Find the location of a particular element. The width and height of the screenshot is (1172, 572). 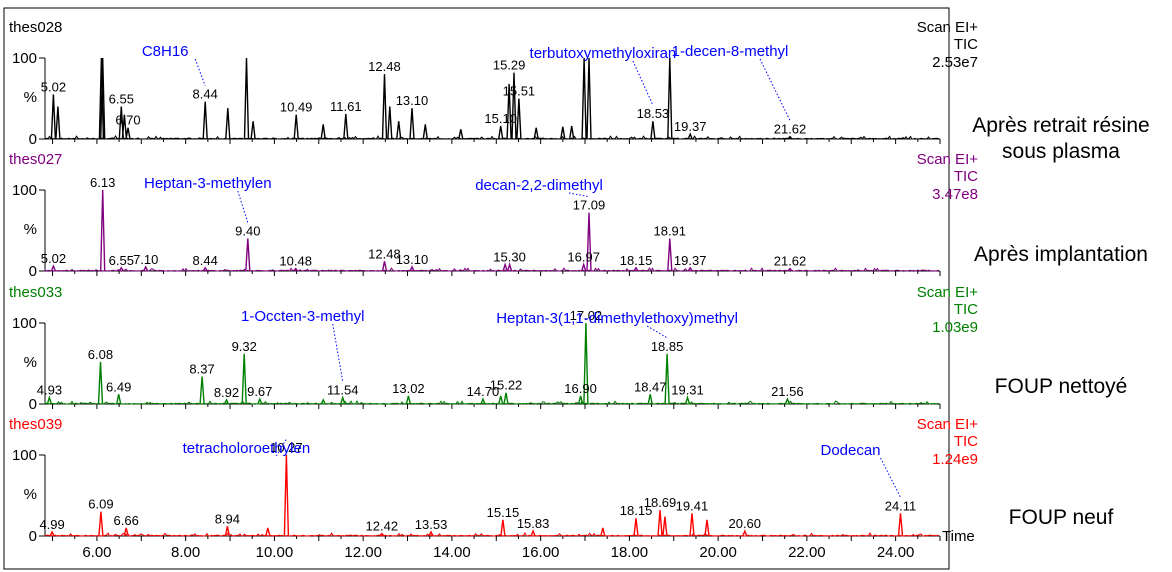

compound-annotation: 1-Occten-3-methyl is located at coordinates (302, 316).